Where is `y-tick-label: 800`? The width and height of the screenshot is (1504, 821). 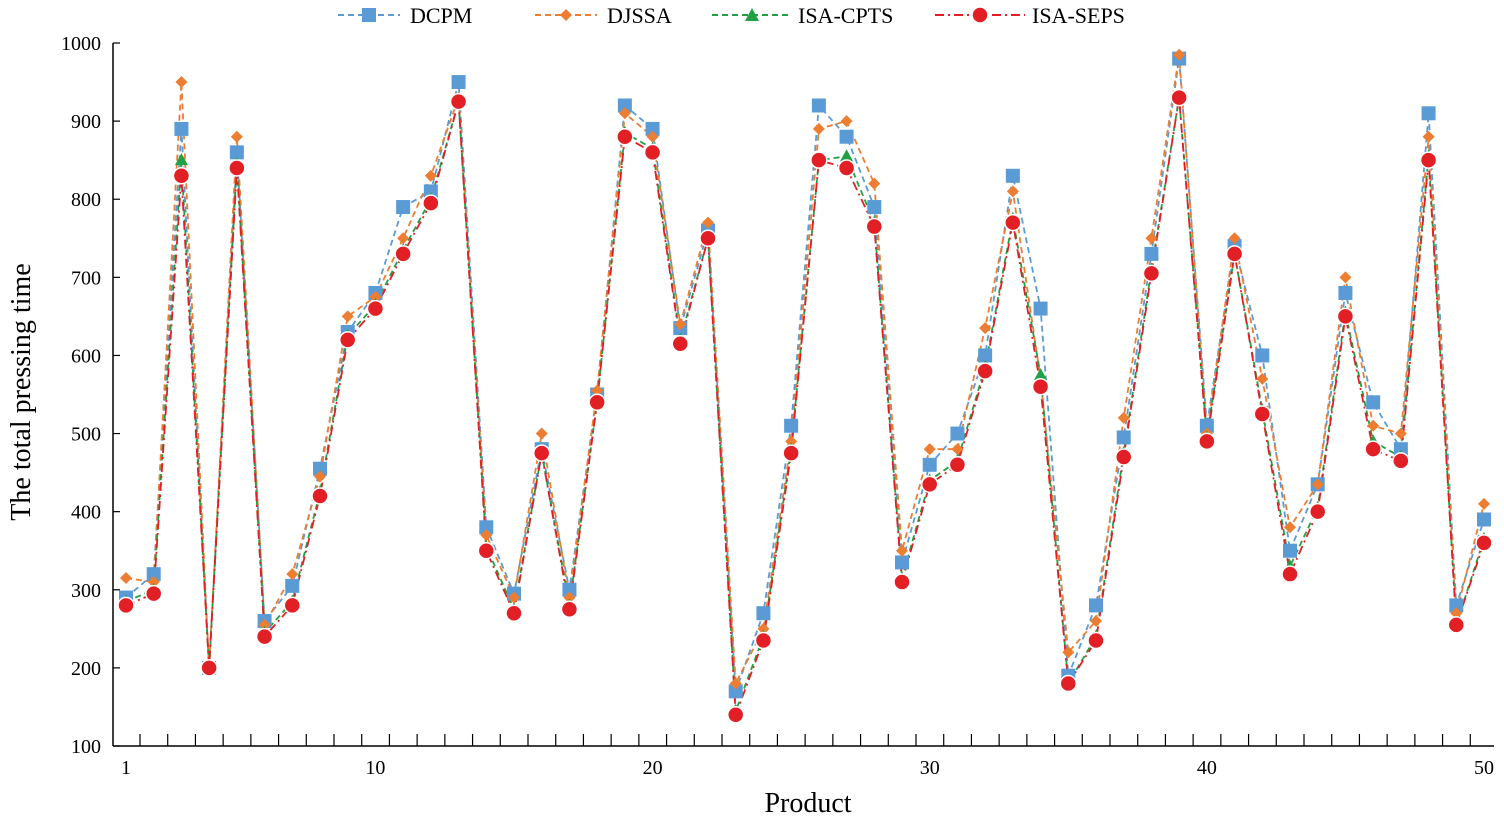 y-tick-label: 800 is located at coordinates (86, 200).